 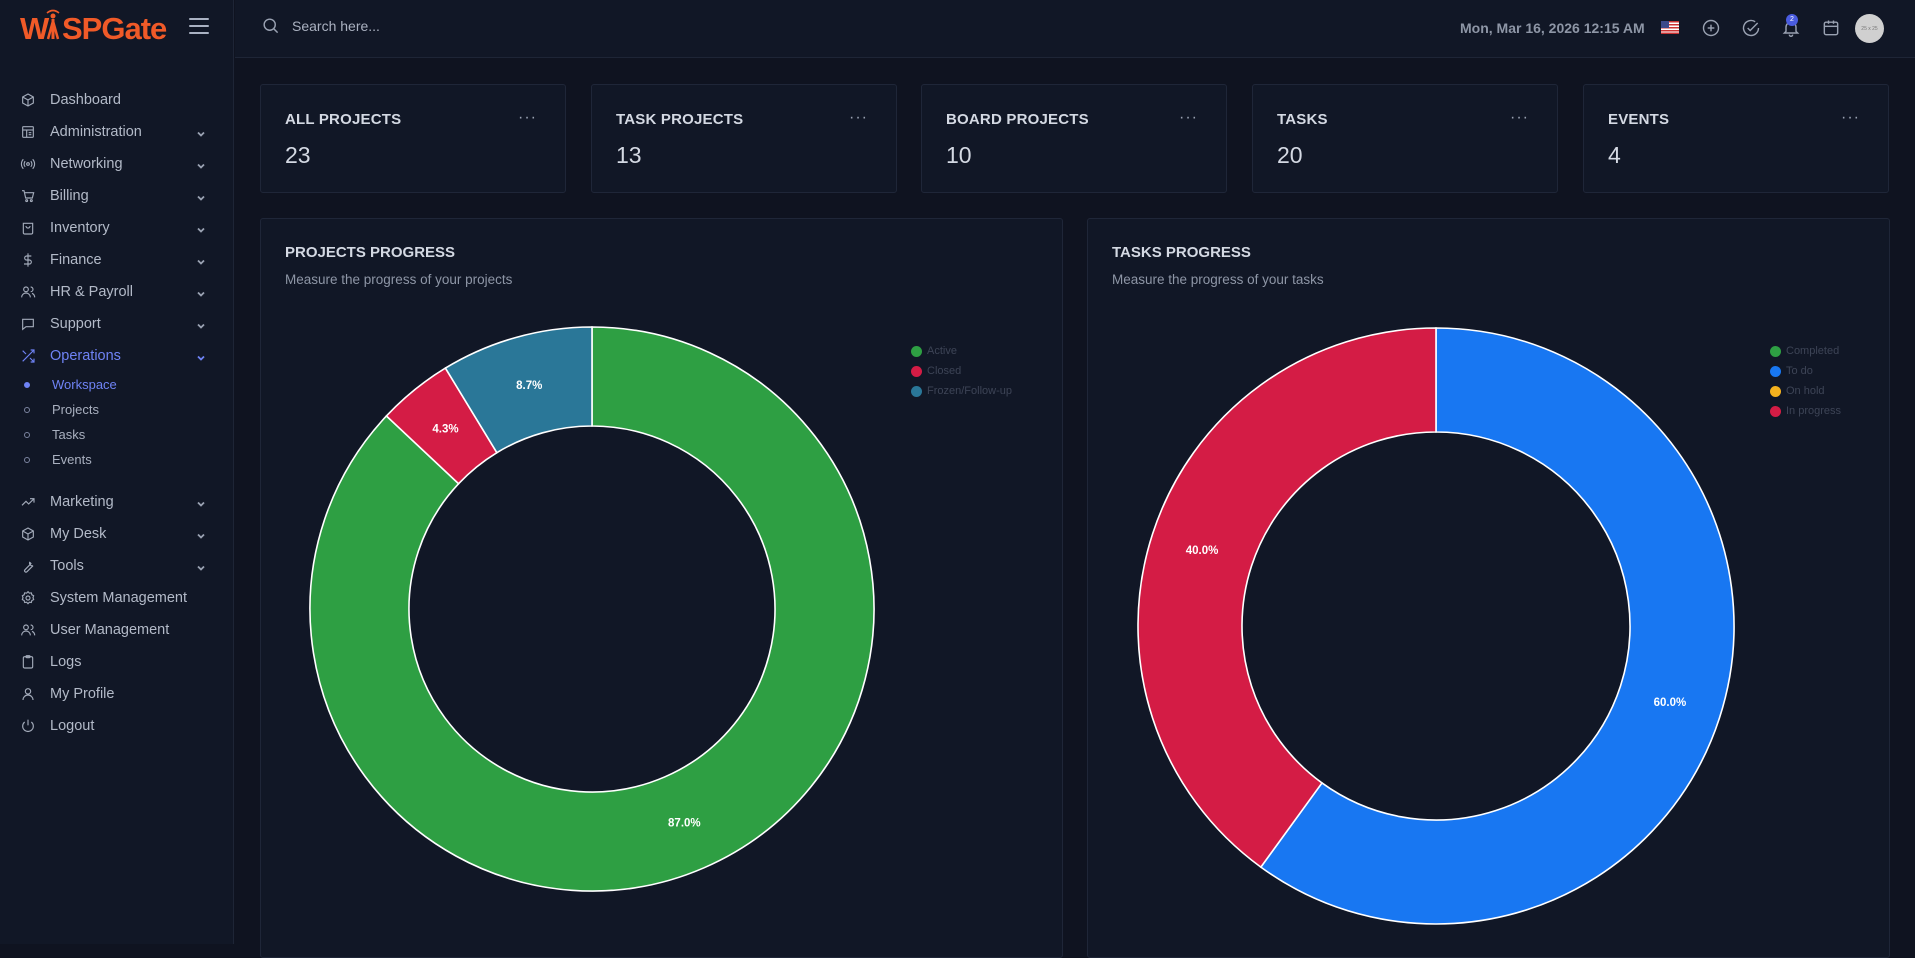 What do you see at coordinates (117, 694) in the screenshot?
I see `sidebar-item-my-profile: My Profile` at bounding box center [117, 694].